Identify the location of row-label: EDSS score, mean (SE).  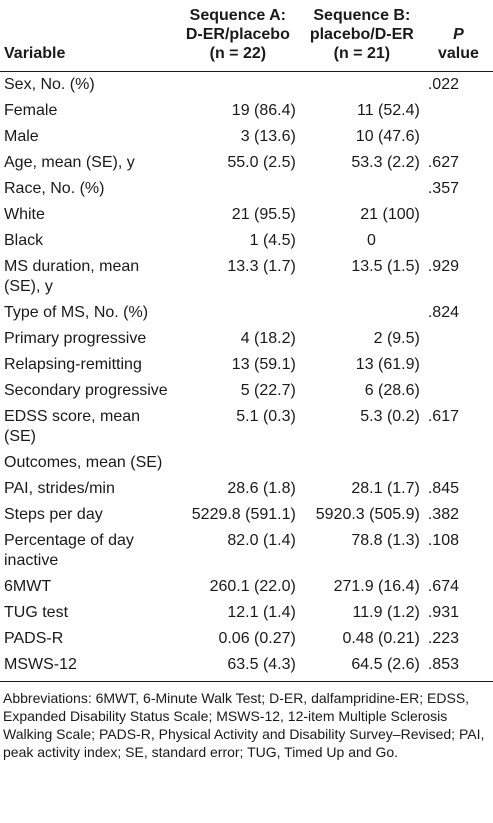
(72, 426).